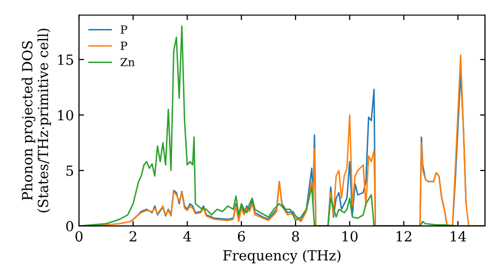 This screenshot has height=280, width=500. I want to click on legend-label: Zn, so click(127, 62).